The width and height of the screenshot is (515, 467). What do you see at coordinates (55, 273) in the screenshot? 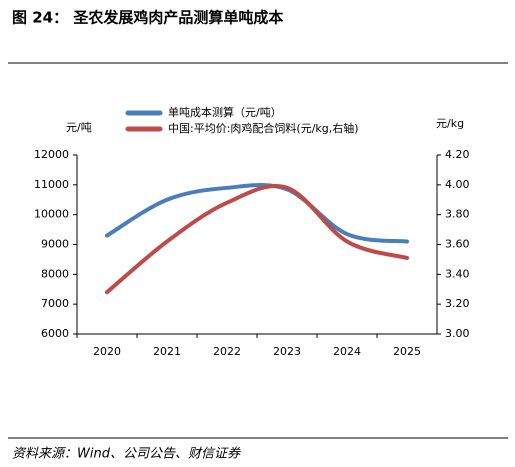
I see `y-tick-label: 8000` at bounding box center [55, 273].